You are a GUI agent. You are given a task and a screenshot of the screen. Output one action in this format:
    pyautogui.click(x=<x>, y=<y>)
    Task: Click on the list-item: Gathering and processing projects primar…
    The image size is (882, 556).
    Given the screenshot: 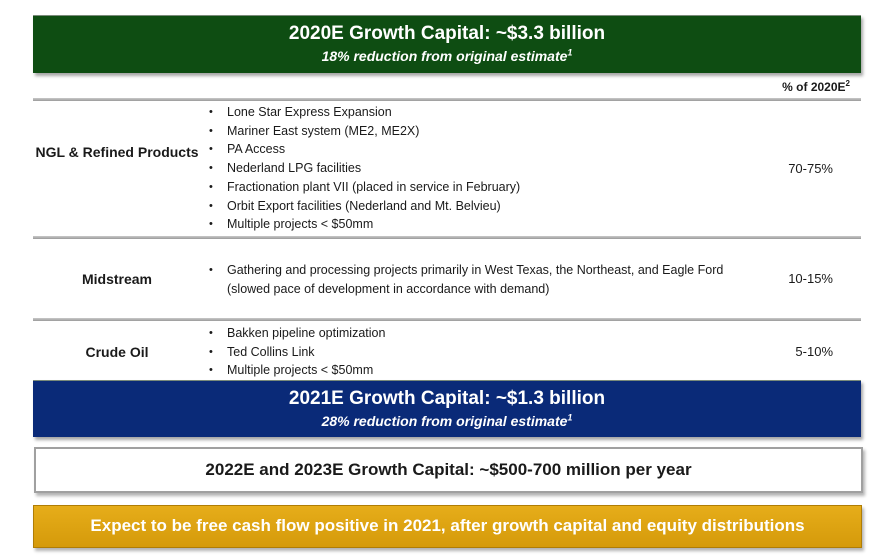 What is the action you would take?
    pyautogui.click(x=477, y=279)
    